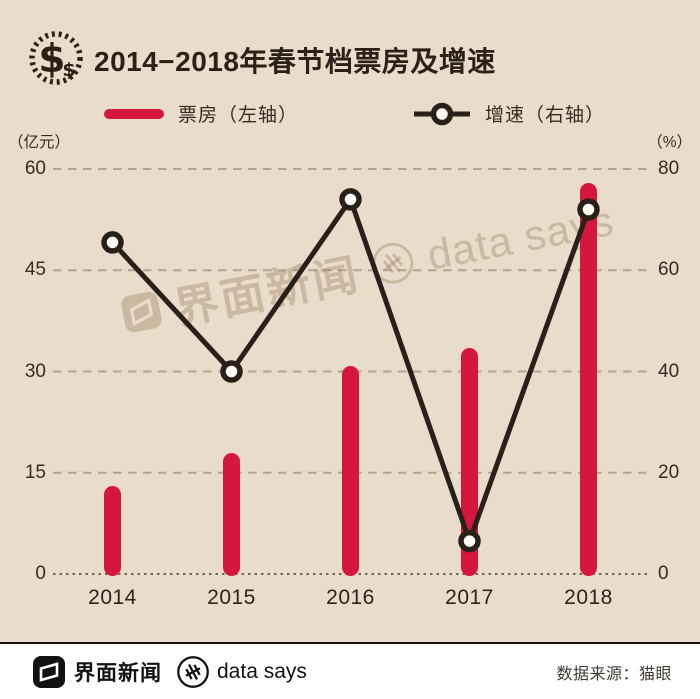 The width and height of the screenshot is (700, 699). Describe the element at coordinates (35, 168) in the screenshot. I see `tick-left-60: 60` at that location.